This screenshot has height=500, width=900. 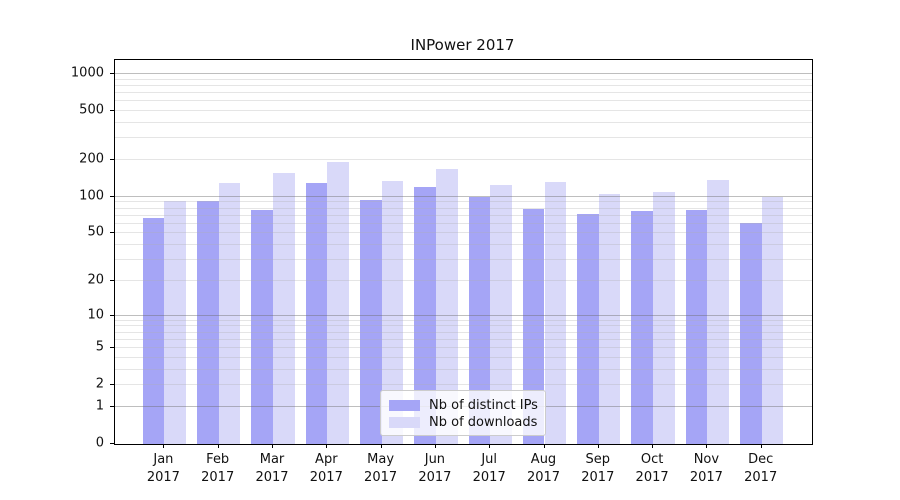 I want to click on x-tick-label: Jul 2017, so click(x=489, y=468).